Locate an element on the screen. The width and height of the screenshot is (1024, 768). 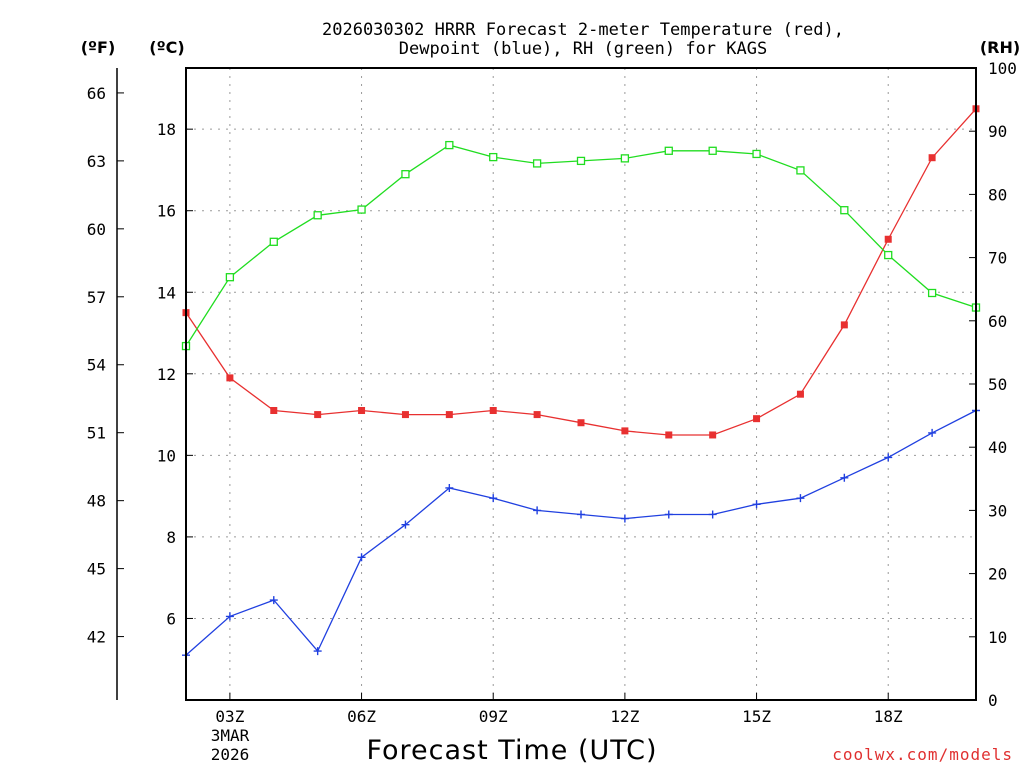
rh-tick-label: 0 is located at coordinates (993, 700).